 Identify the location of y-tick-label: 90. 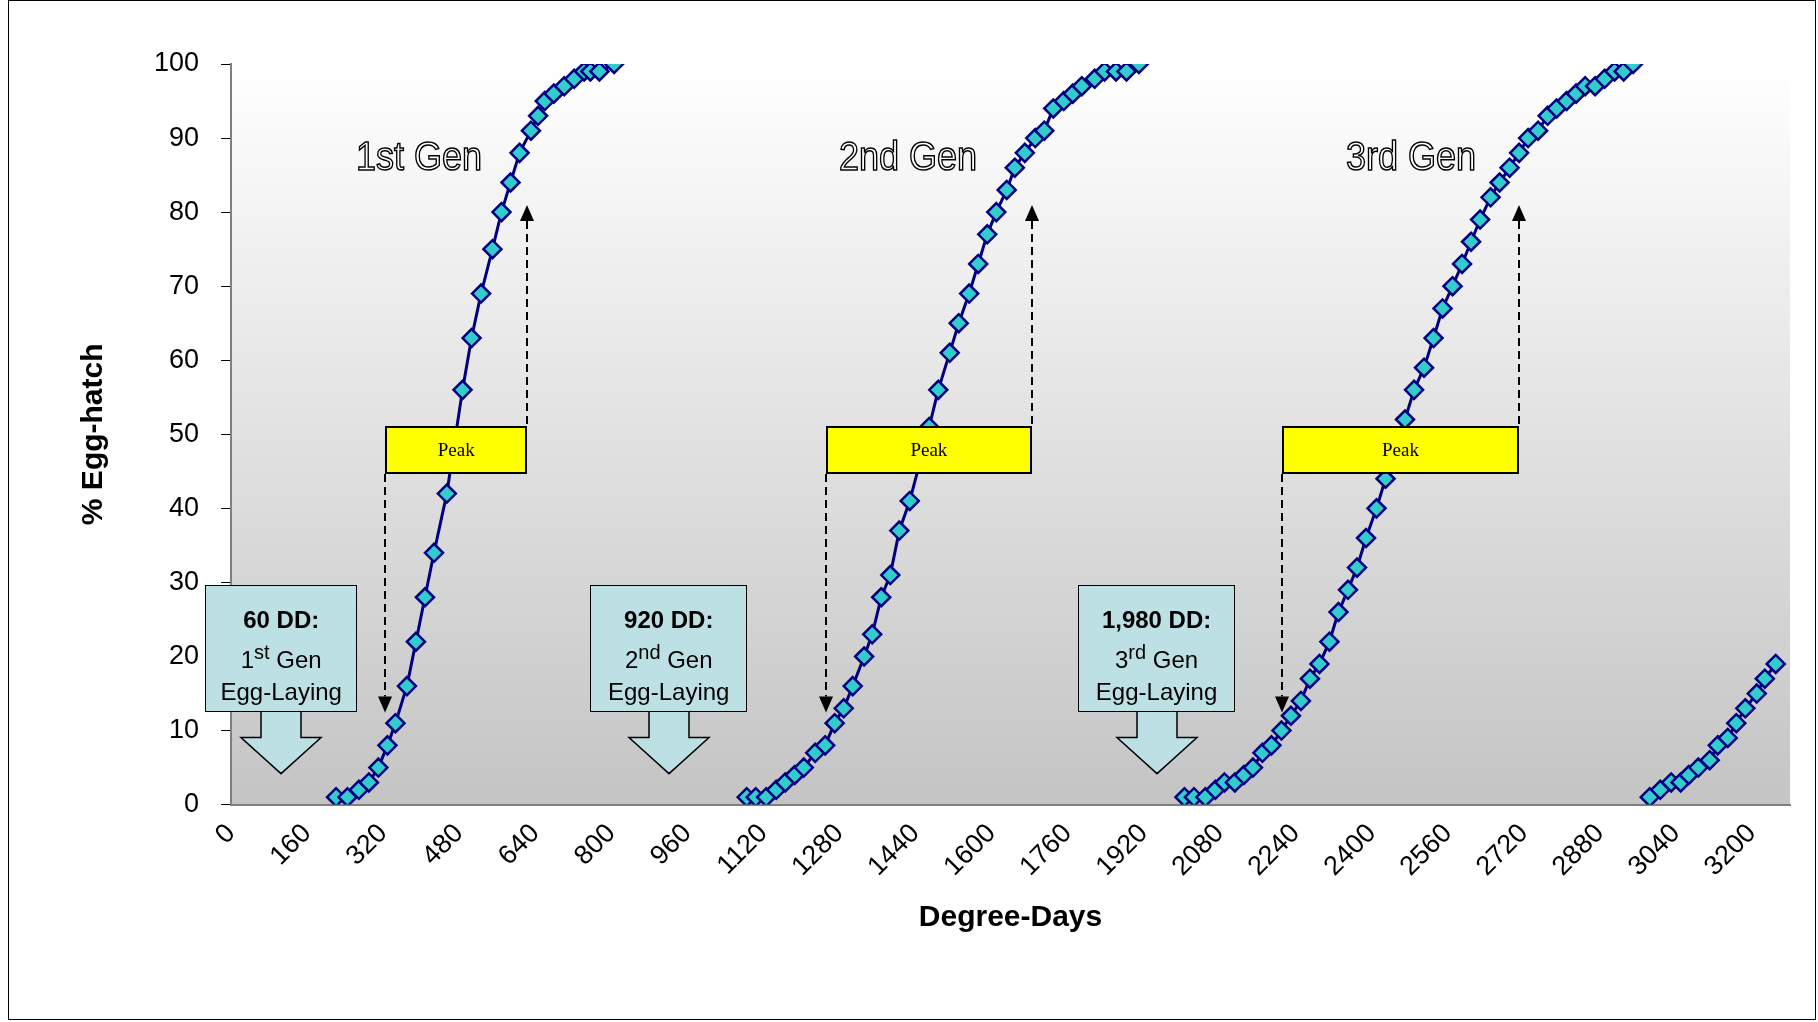
(184, 136).